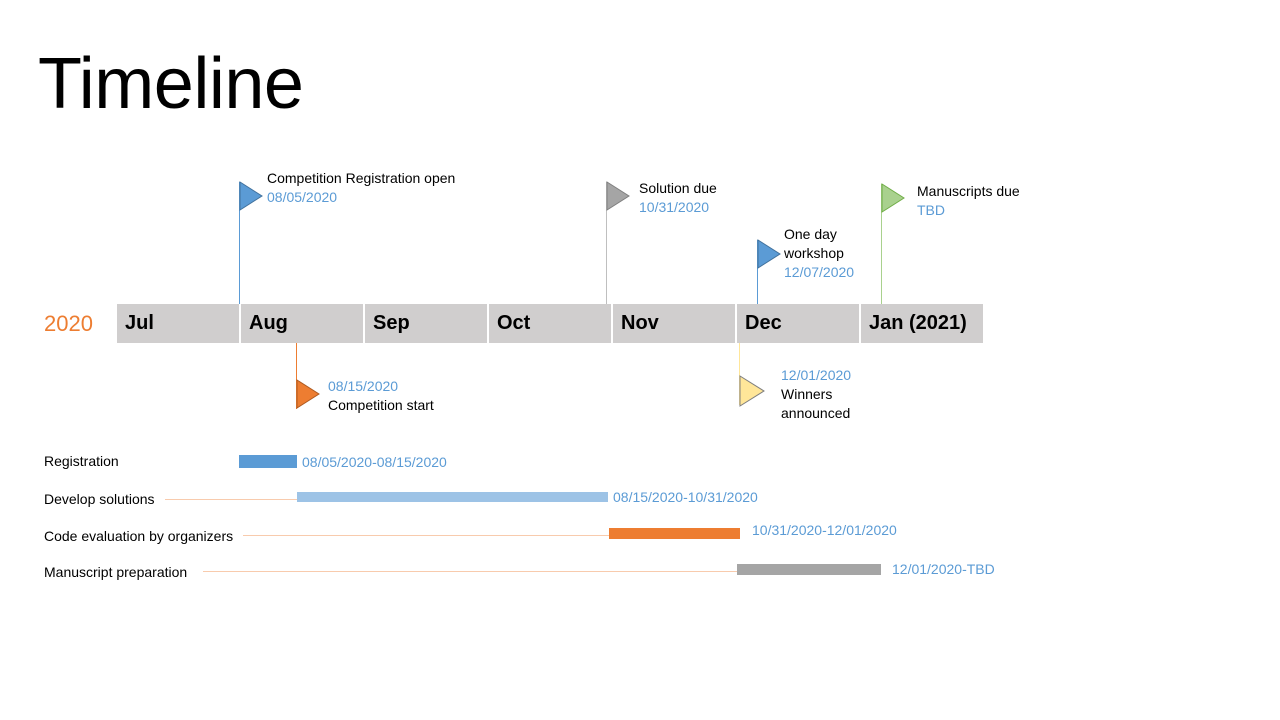 This screenshot has height=720, width=1280. I want to click on month-oct: Oct, so click(550, 323).